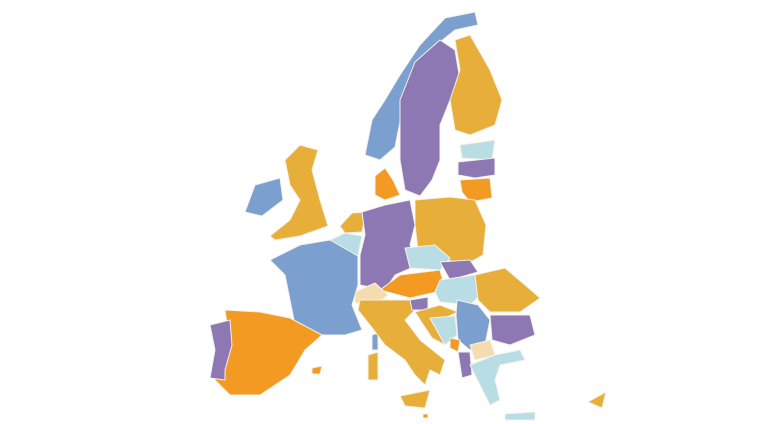 This screenshot has width=768, height=424. I want to click on region-united-kingdom, so click(299, 192).